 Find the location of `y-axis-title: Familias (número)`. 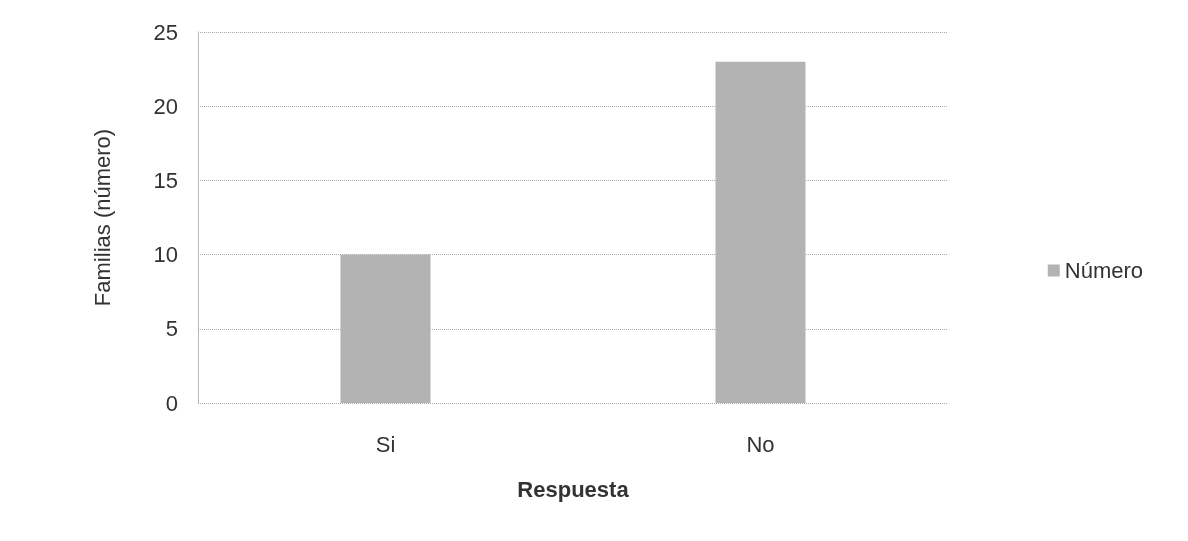

y-axis-title: Familias (número) is located at coordinates (102, 217).